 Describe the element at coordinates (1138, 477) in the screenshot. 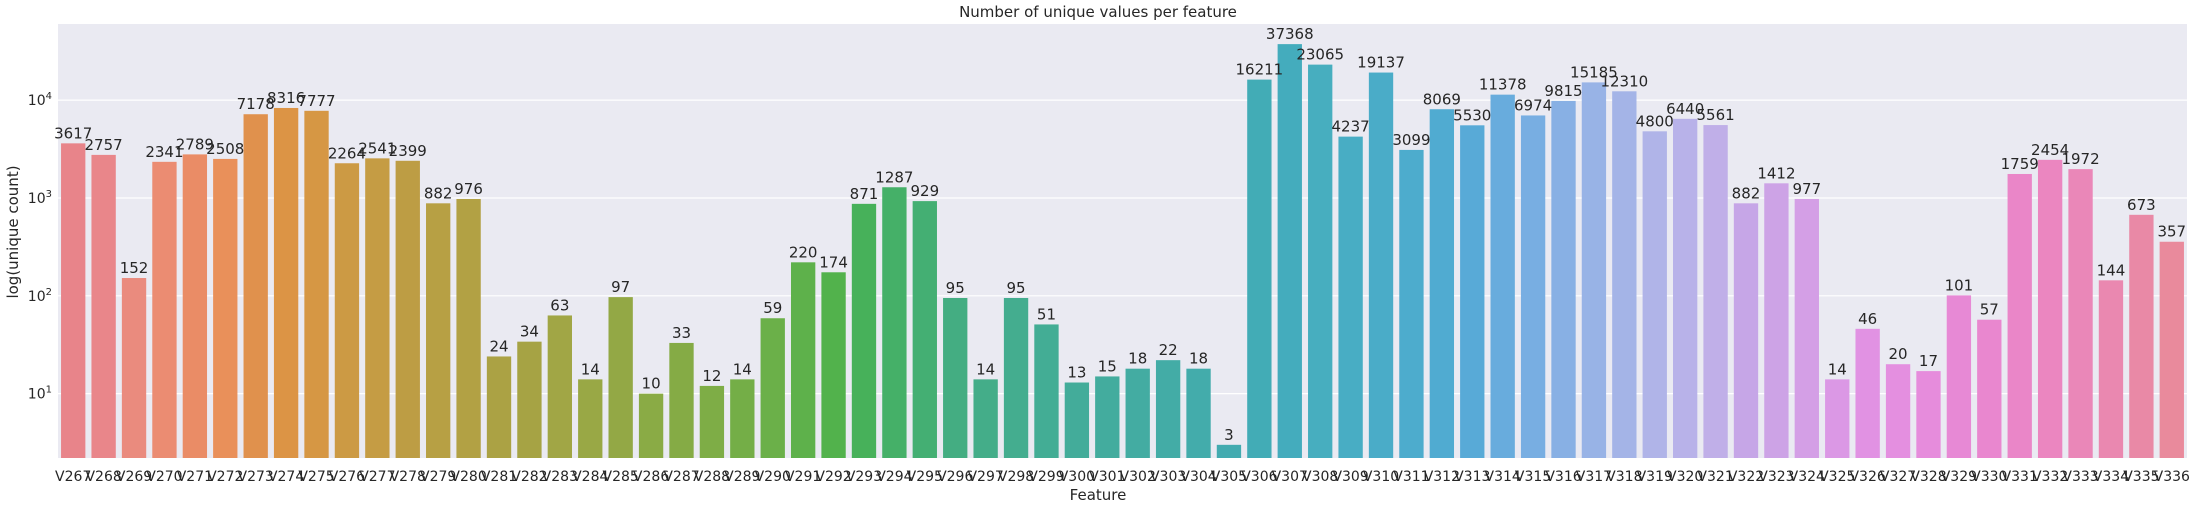

I see `x-tick-label: V302` at that location.